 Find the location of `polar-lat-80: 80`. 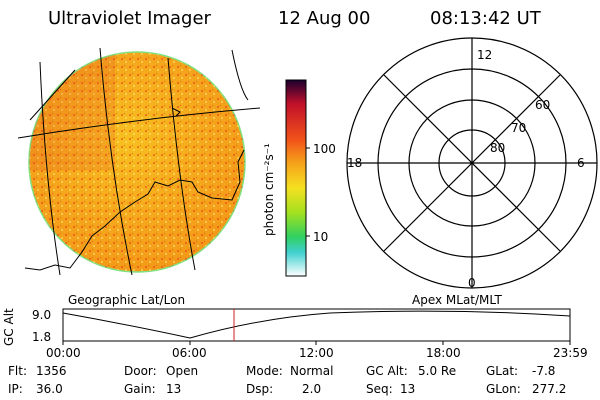

polar-lat-80: 80 is located at coordinates (498, 148).